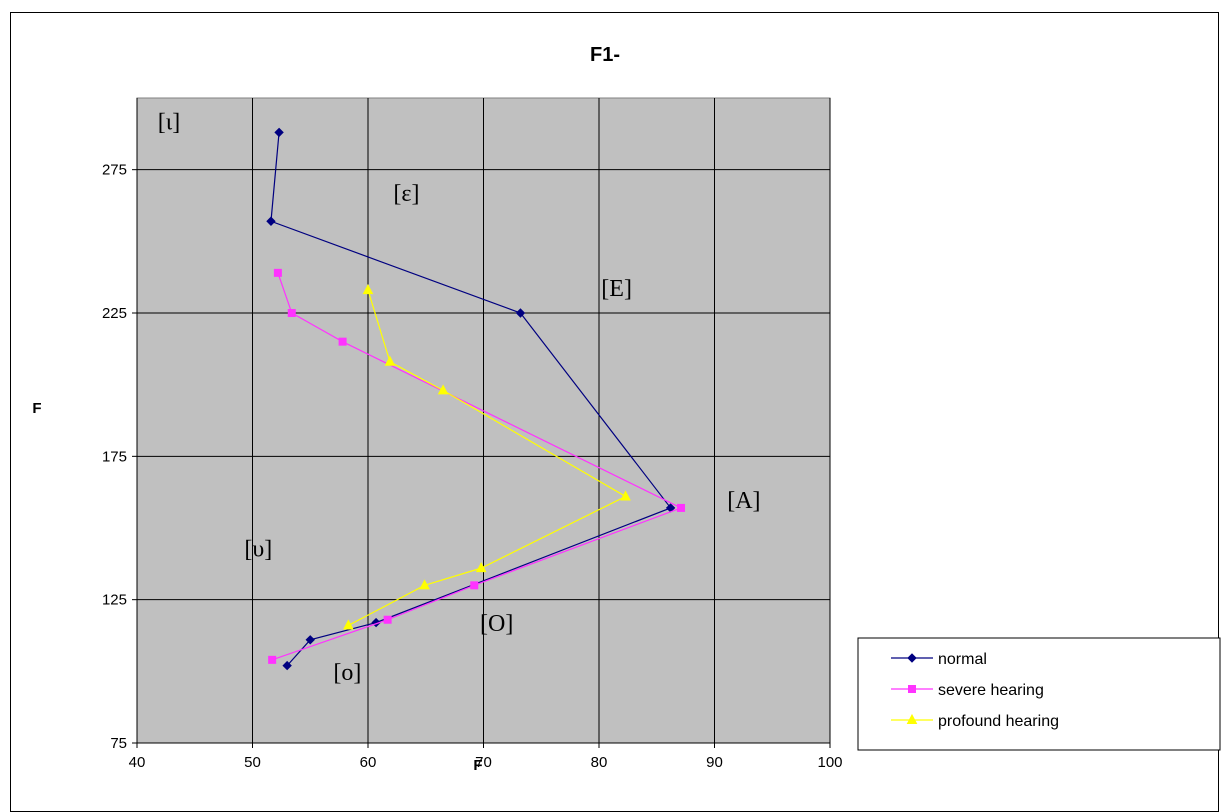 Image resolution: width=1221 pixels, height=812 pixels. Describe the element at coordinates (36, 408) in the screenshot. I see `y-axis-title: F` at that location.